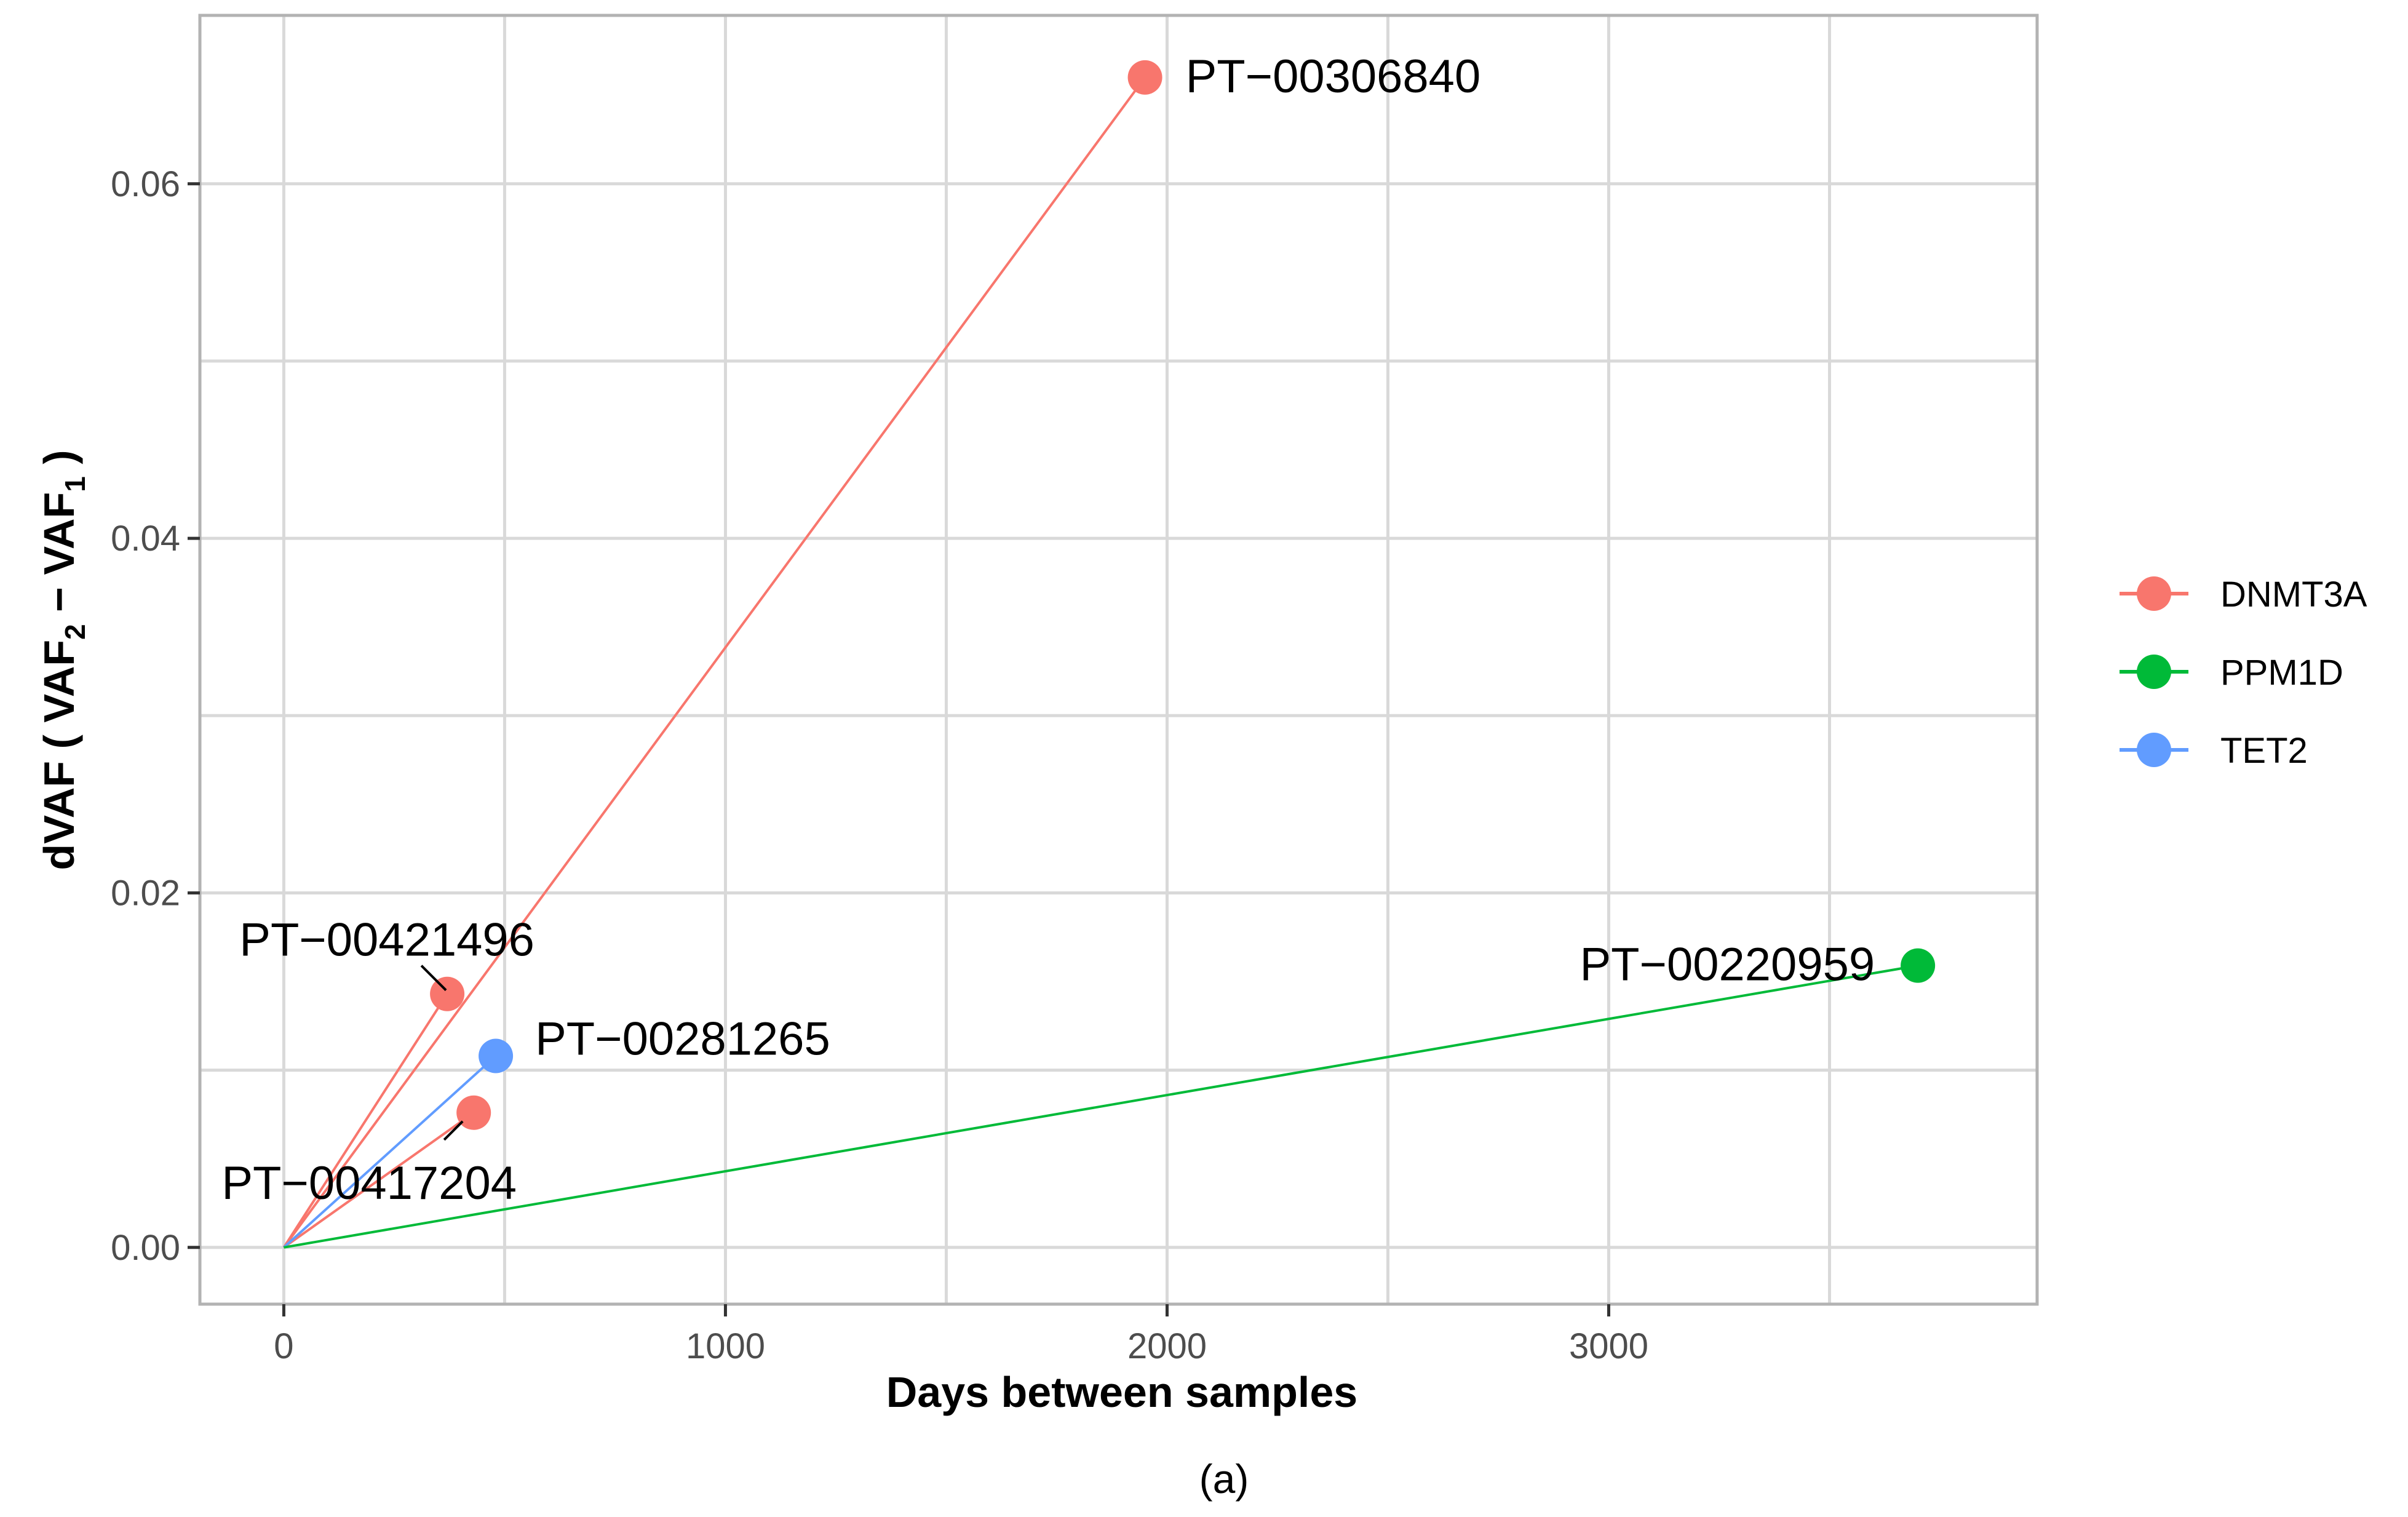 The width and height of the screenshot is (2408, 1517). What do you see at coordinates (961, 1335) in the screenshot?
I see `x-axis-ticks: 0 1000 2000 3000` at bounding box center [961, 1335].